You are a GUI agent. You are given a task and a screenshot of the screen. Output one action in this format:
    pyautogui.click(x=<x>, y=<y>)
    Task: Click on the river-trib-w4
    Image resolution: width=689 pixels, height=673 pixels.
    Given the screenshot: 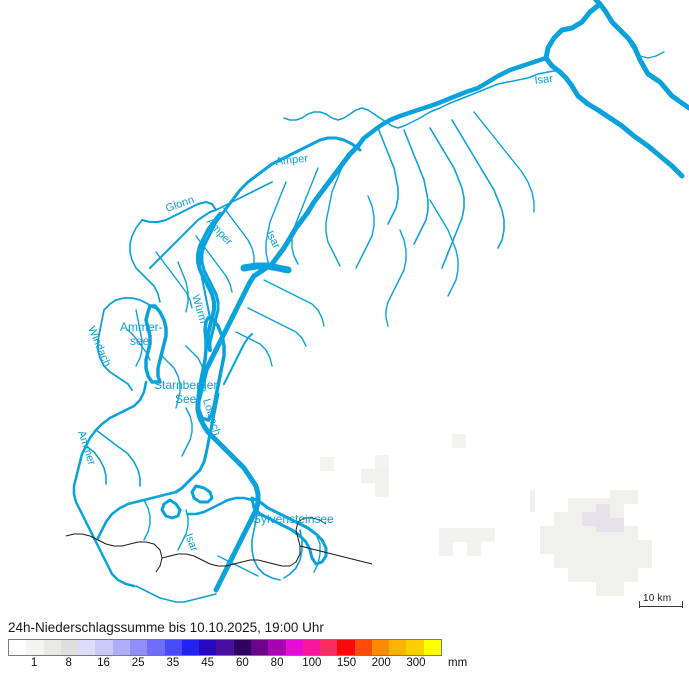 What is the action you would take?
    pyautogui.click(x=174, y=280)
    